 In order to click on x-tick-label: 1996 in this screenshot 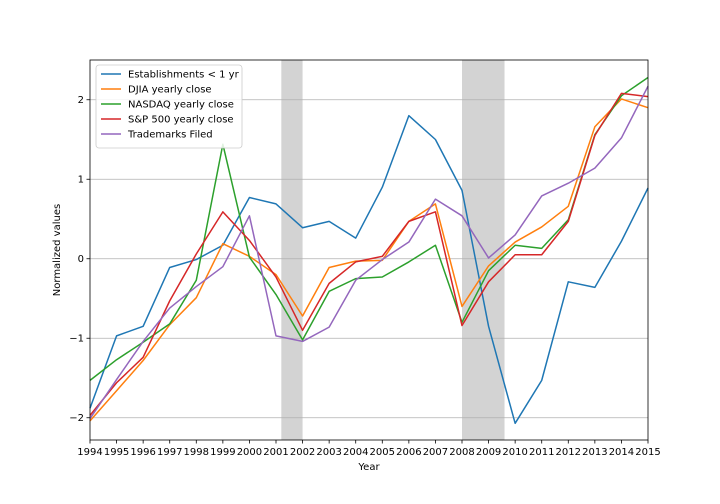, I will do `click(142, 452)`.